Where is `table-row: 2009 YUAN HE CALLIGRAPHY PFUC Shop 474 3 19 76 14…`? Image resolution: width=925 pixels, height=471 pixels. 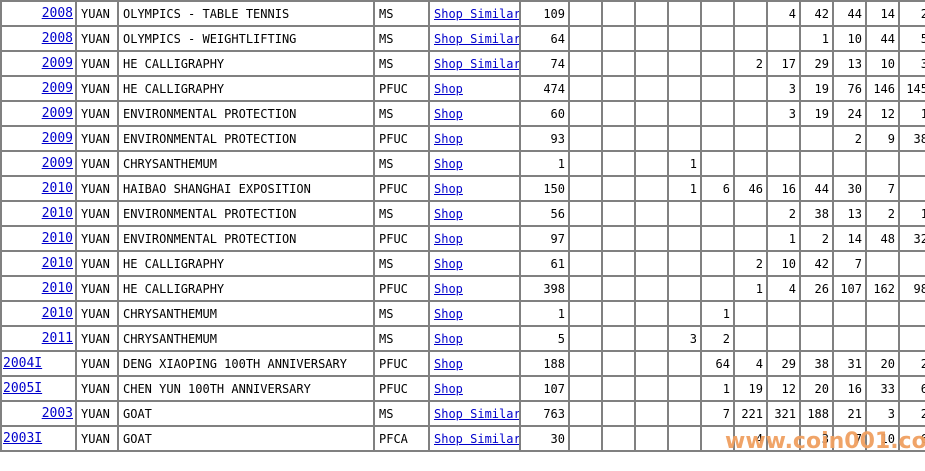 table-row: 2009 YUAN HE CALLIGRAPHY PFUC Shop 474 3 19 76 14… is located at coordinates (462, 89).